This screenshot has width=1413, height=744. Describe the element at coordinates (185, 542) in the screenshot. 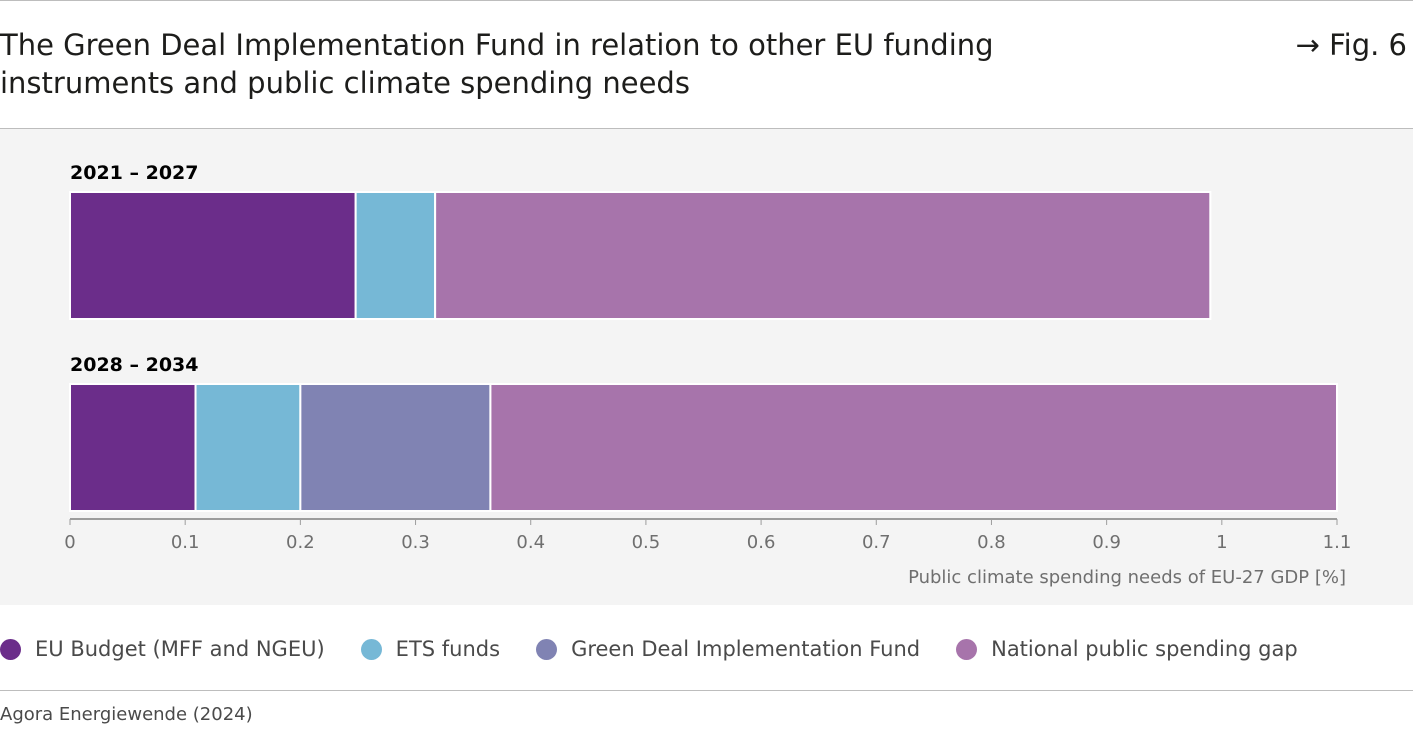

I see `x-tick-label-0-1: 0.1` at that location.